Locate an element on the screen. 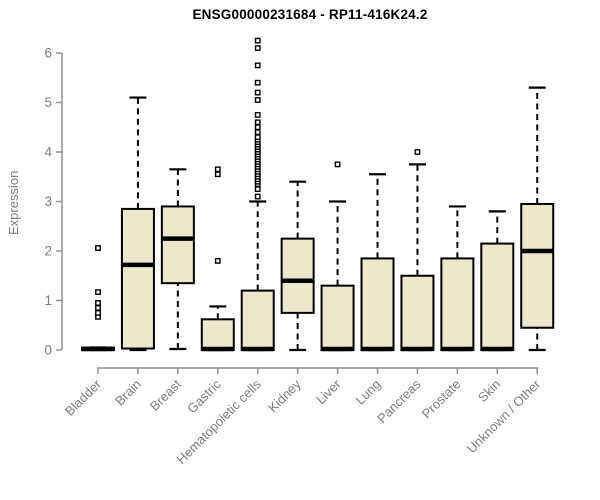 This screenshot has height=500, width=600. box-pancreas is located at coordinates (417, 312).